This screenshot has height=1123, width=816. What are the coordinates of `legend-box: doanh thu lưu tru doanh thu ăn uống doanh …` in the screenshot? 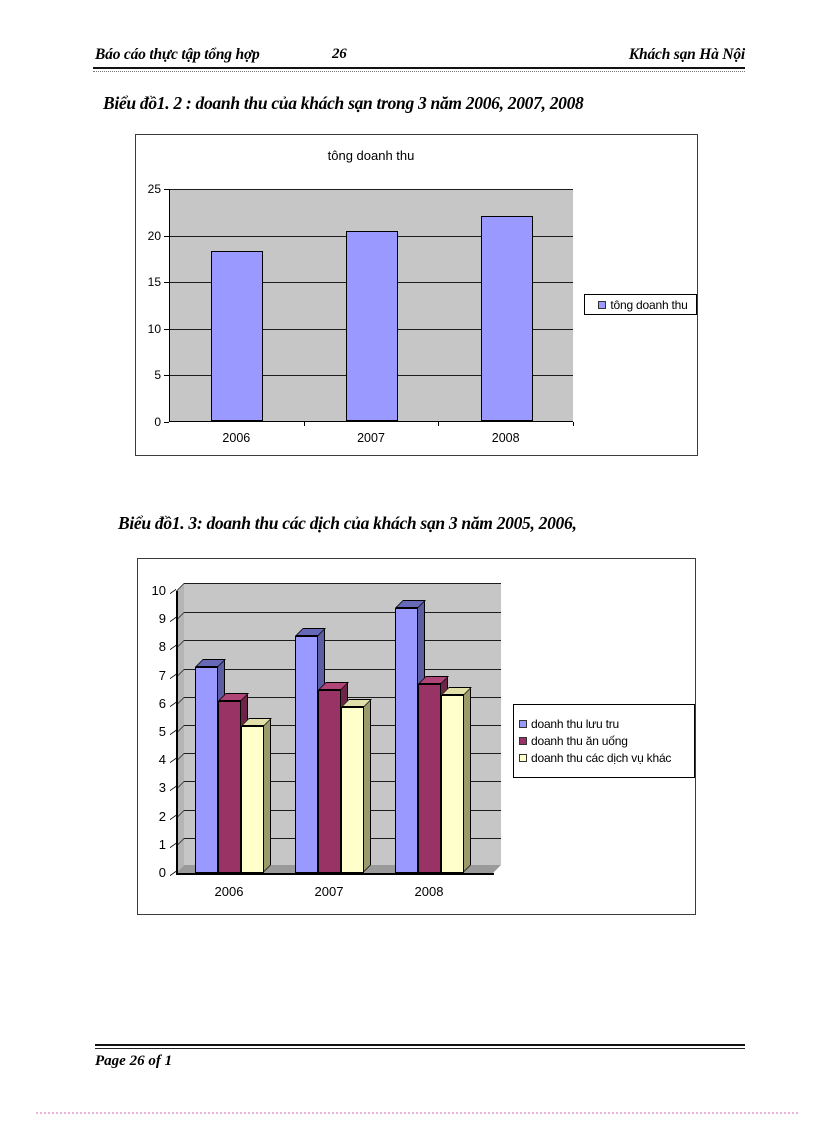 It's located at (604, 741).